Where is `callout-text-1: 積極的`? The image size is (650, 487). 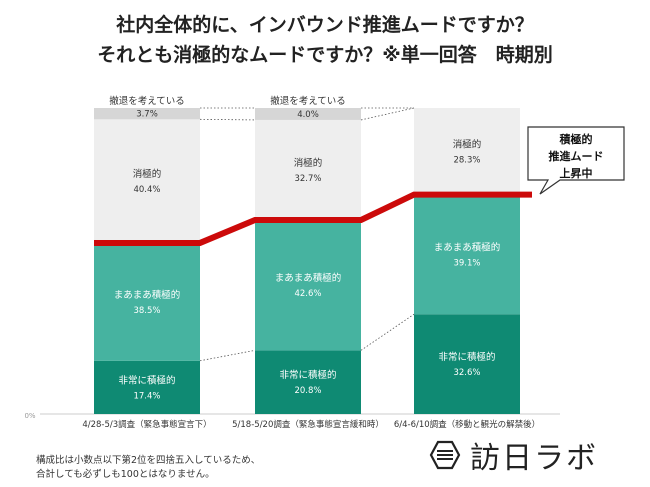
callout-text-1: 積極的 is located at coordinates (576, 139).